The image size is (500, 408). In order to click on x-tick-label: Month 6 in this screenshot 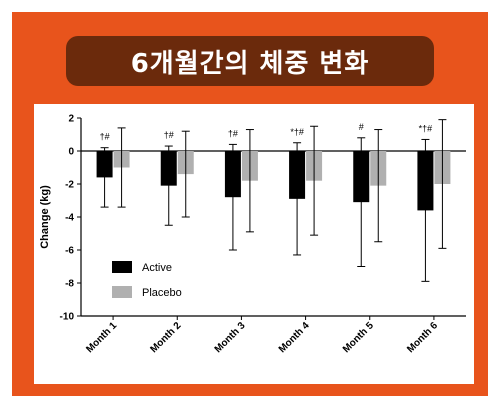, I will do `click(422, 337)`.